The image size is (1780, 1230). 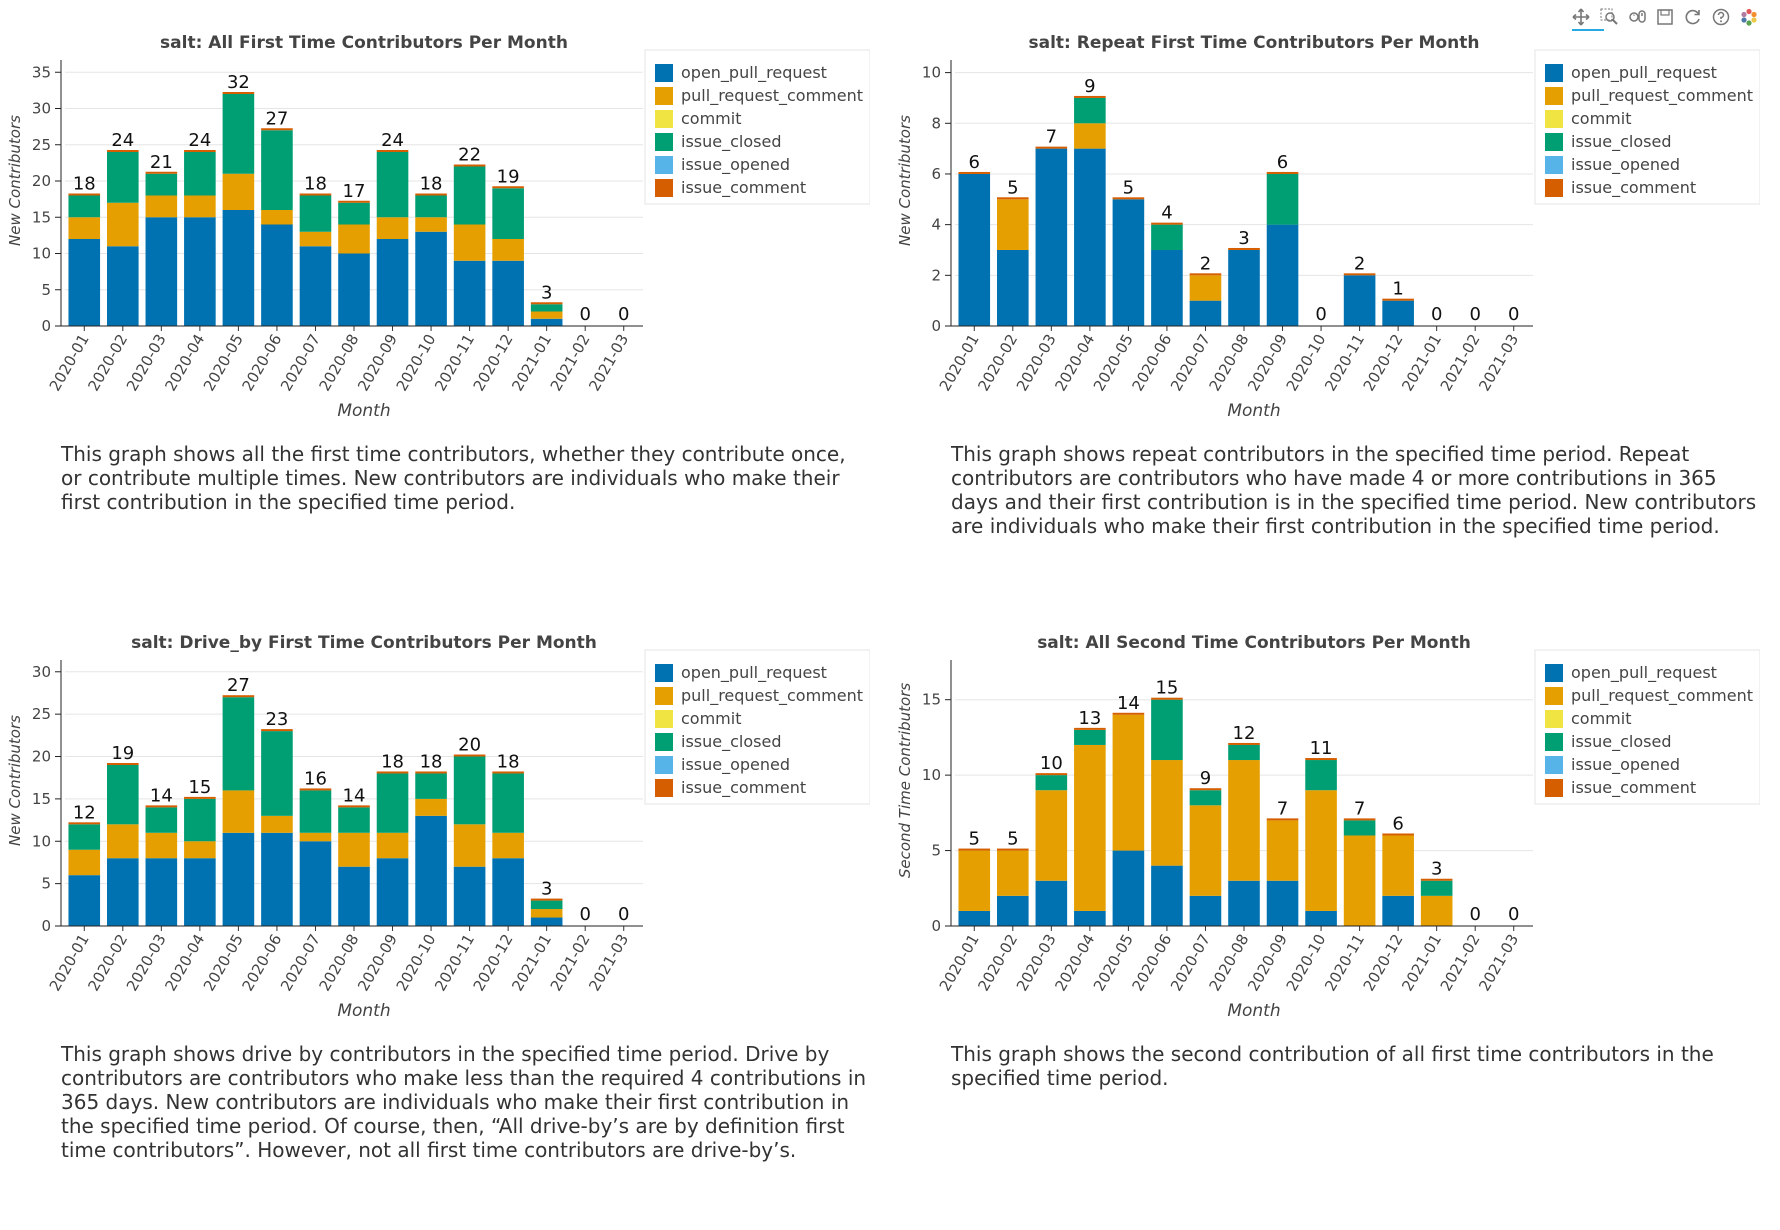 What do you see at coordinates (1012, 839) in the screenshot?
I see `bar-total-label: 5` at bounding box center [1012, 839].